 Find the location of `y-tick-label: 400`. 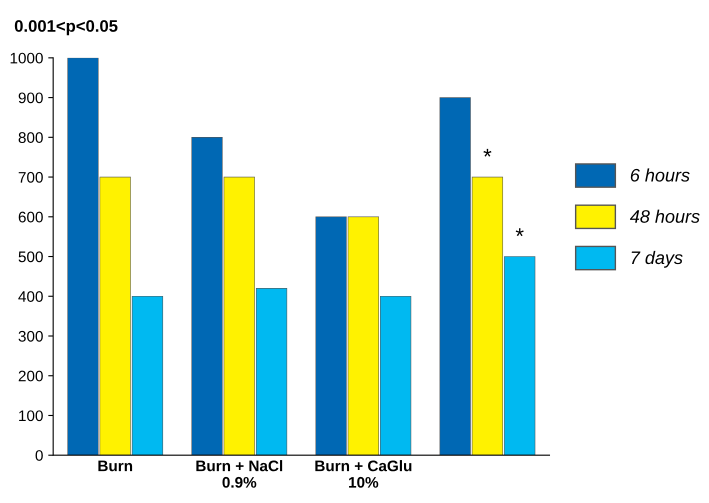

y-tick-label: 400 is located at coordinates (30, 296).